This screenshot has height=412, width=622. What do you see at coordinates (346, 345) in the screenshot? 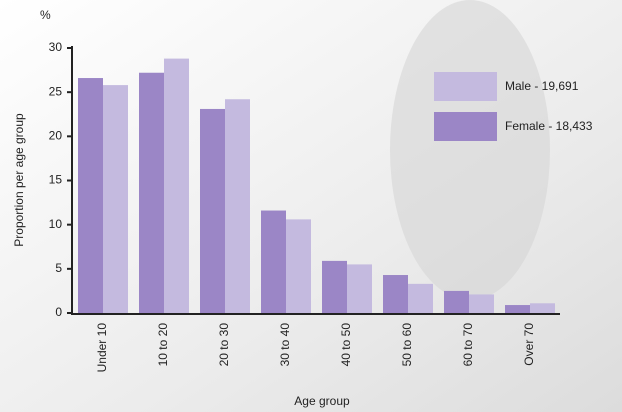
I see `x-tick-label: 40 to 50` at bounding box center [346, 345].